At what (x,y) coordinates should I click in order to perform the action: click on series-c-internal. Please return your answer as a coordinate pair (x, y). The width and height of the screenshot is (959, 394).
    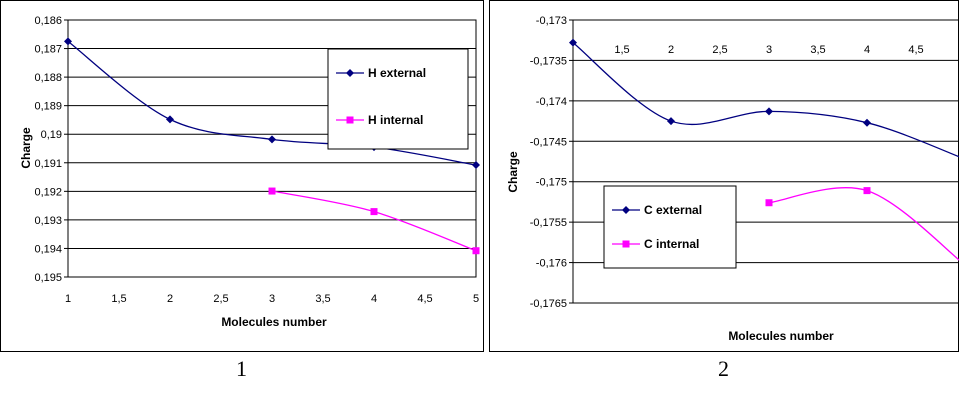
    Looking at the image, I should click on (862, 224).